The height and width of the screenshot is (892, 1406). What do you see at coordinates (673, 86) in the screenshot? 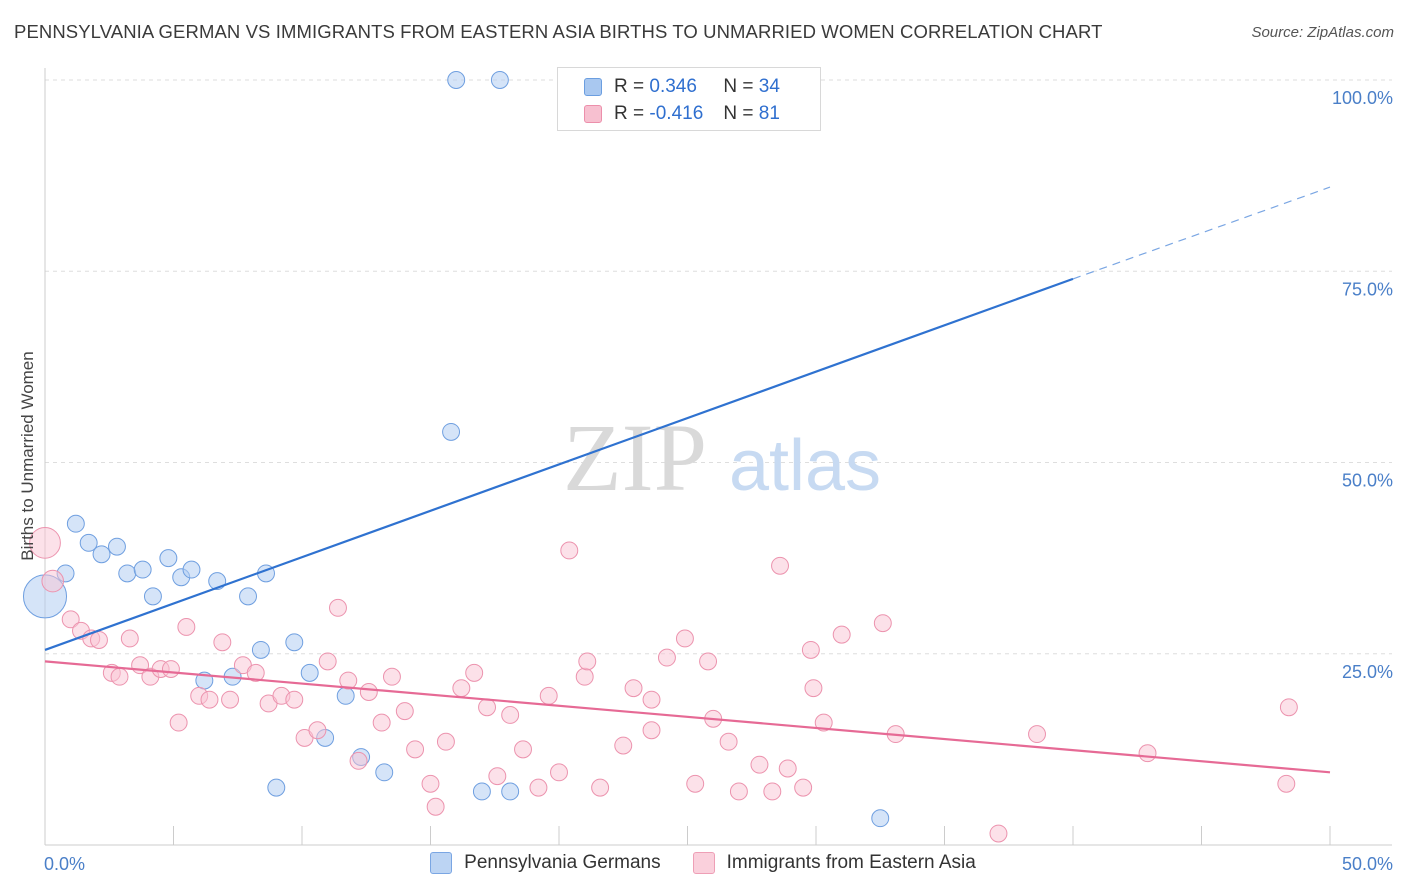
I see `legend-r-value: 0.346` at bounding box center [673, 86].